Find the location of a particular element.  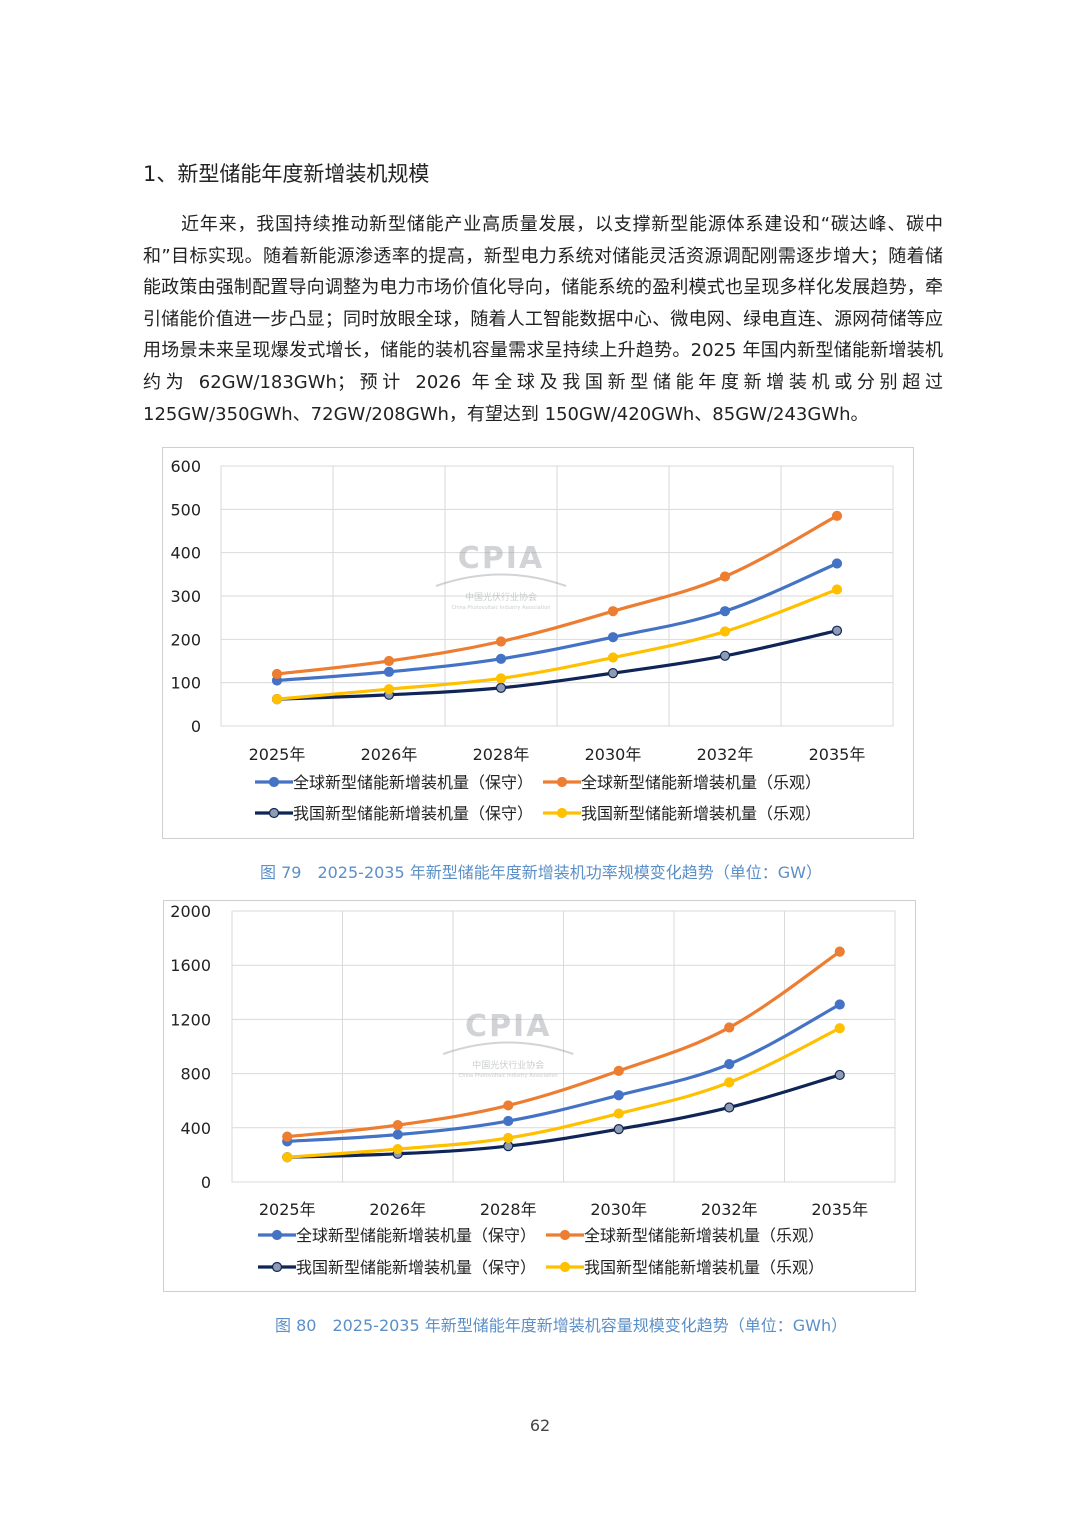

y-tick-label: 0 is located at coordinates (206, 1182).